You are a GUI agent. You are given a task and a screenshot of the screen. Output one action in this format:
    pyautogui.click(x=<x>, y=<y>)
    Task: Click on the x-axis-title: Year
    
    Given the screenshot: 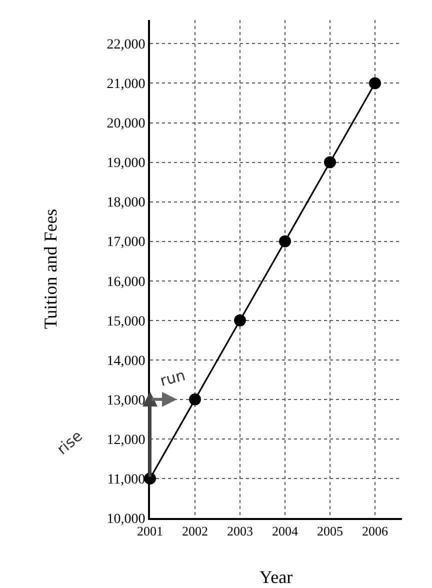 What is the action you would take?
    pyautogui.click(x=276, y=577)
    